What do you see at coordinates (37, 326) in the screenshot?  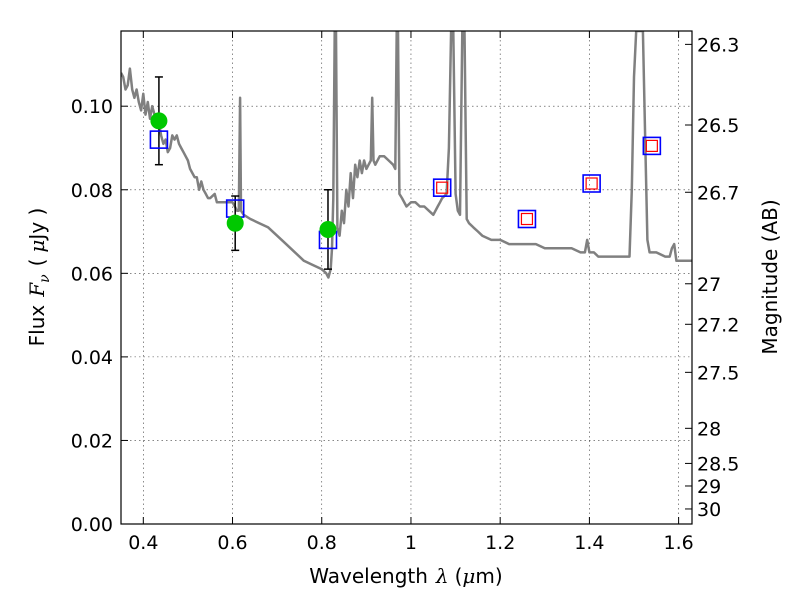 I see `y-axis-title-text: Flux` at bounding box center [37, 326].